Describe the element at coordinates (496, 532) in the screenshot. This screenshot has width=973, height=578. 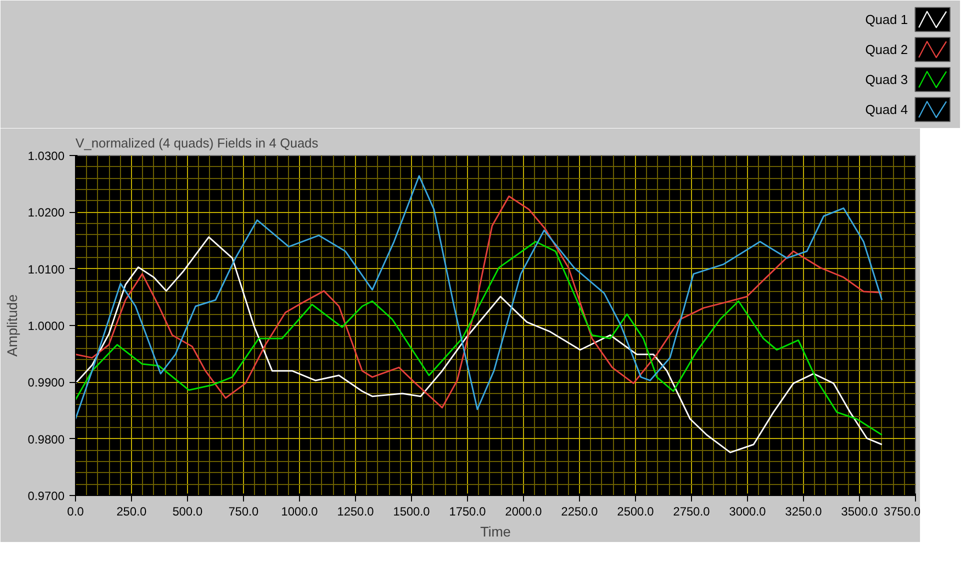
I see `x-axis-title: Time` at that location.